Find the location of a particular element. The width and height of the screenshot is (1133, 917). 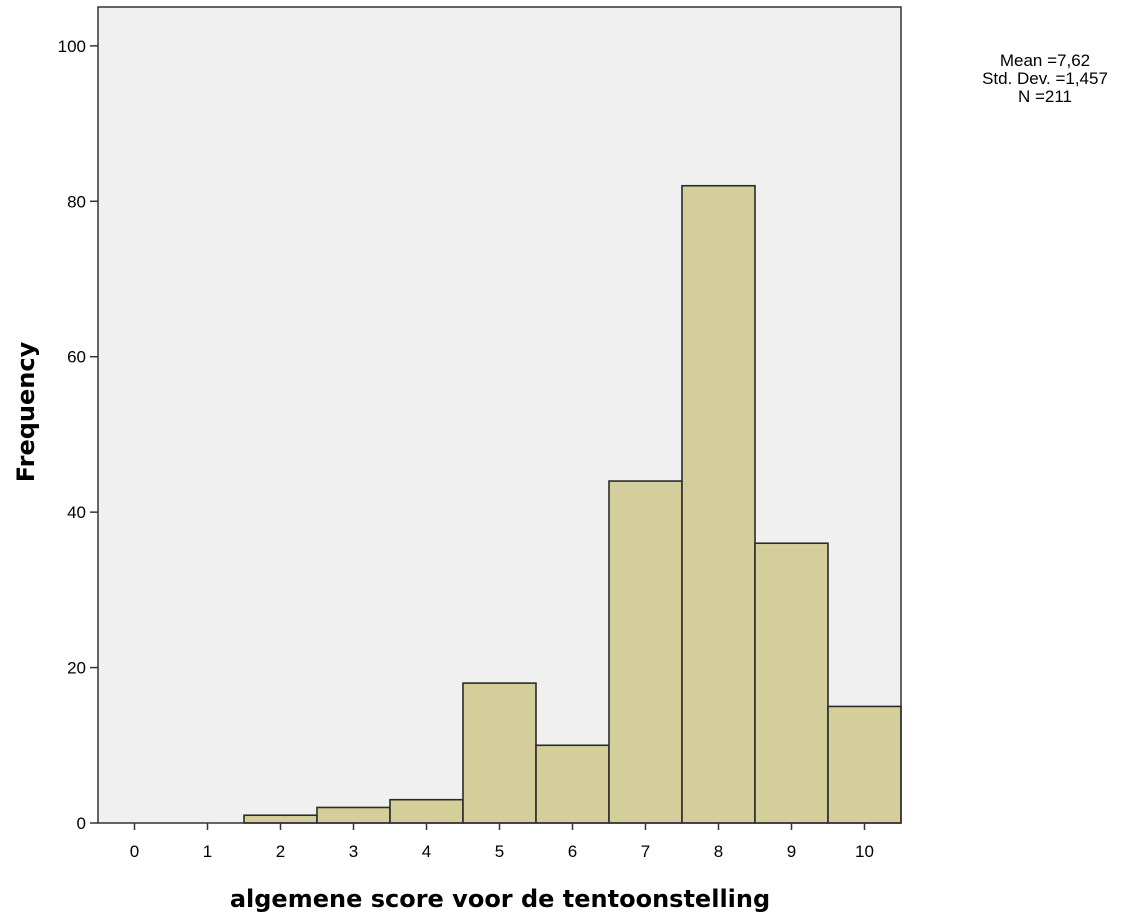

x-tick-label-3: 3 is located at coordinates (353, 851).